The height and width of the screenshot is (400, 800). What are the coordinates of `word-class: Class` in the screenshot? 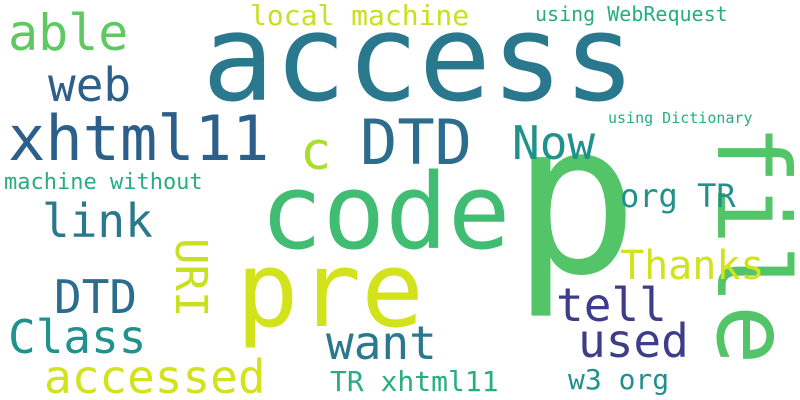 It's located at (77, 337).